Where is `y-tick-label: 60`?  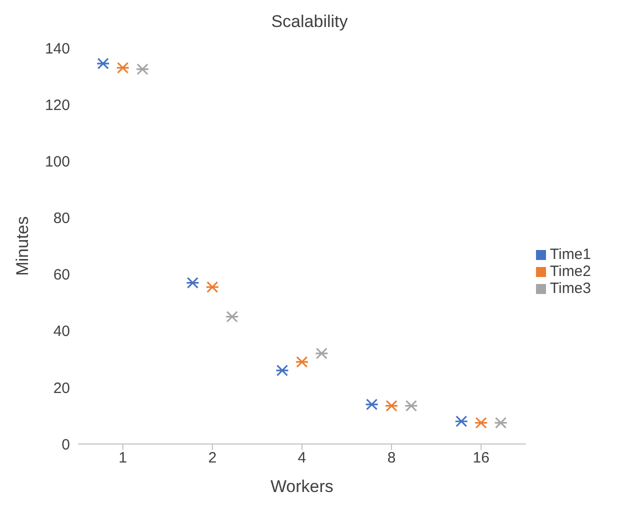
y-tick-label: 60 is located at coordinates (61, 275).